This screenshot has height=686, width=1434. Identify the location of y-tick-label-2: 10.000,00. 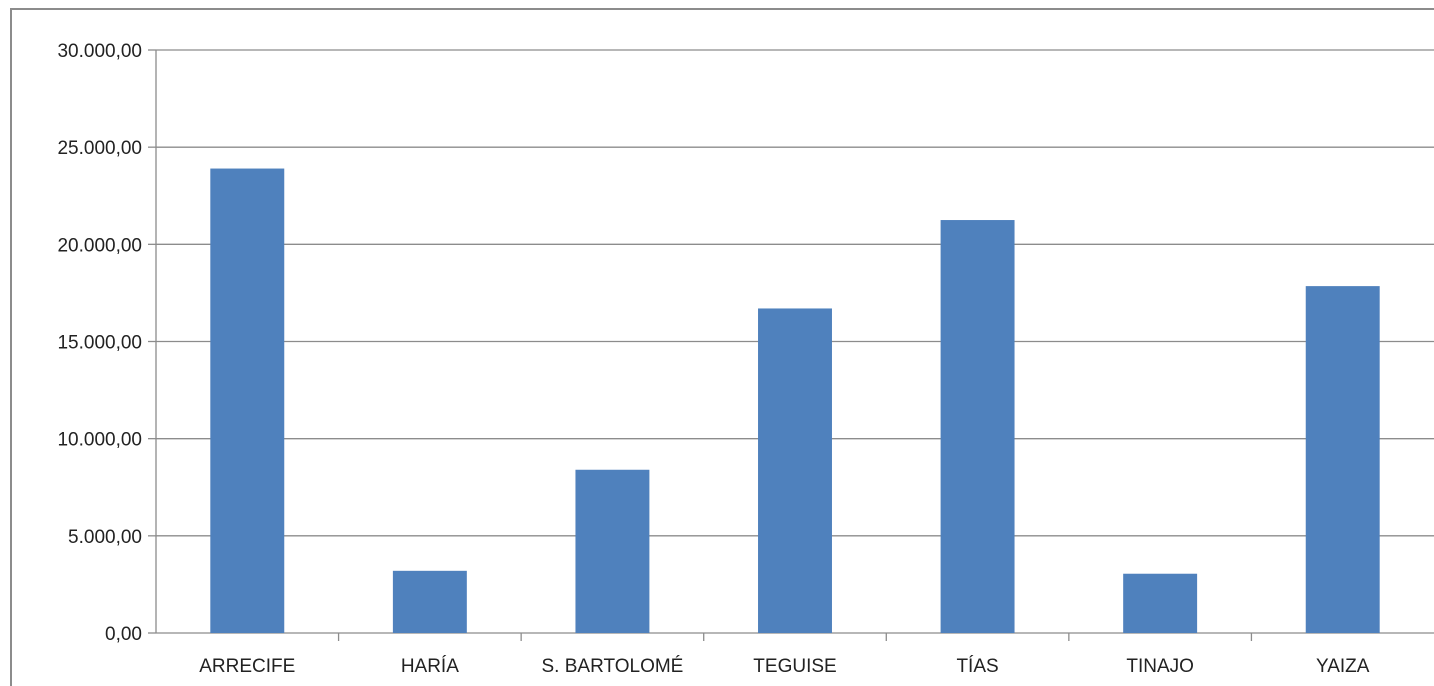
(99, 440).